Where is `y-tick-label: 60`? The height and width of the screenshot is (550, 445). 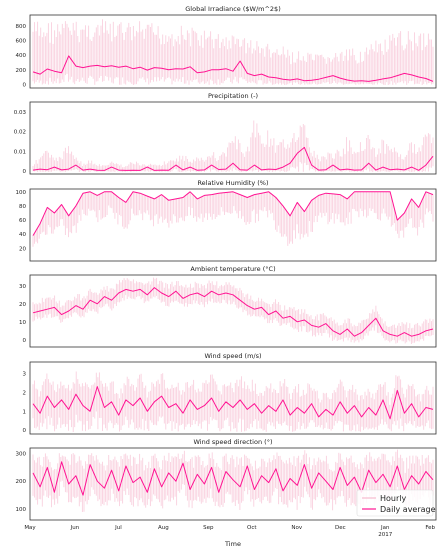 y-tick-label: 60 is located at coordinates (22, 221).